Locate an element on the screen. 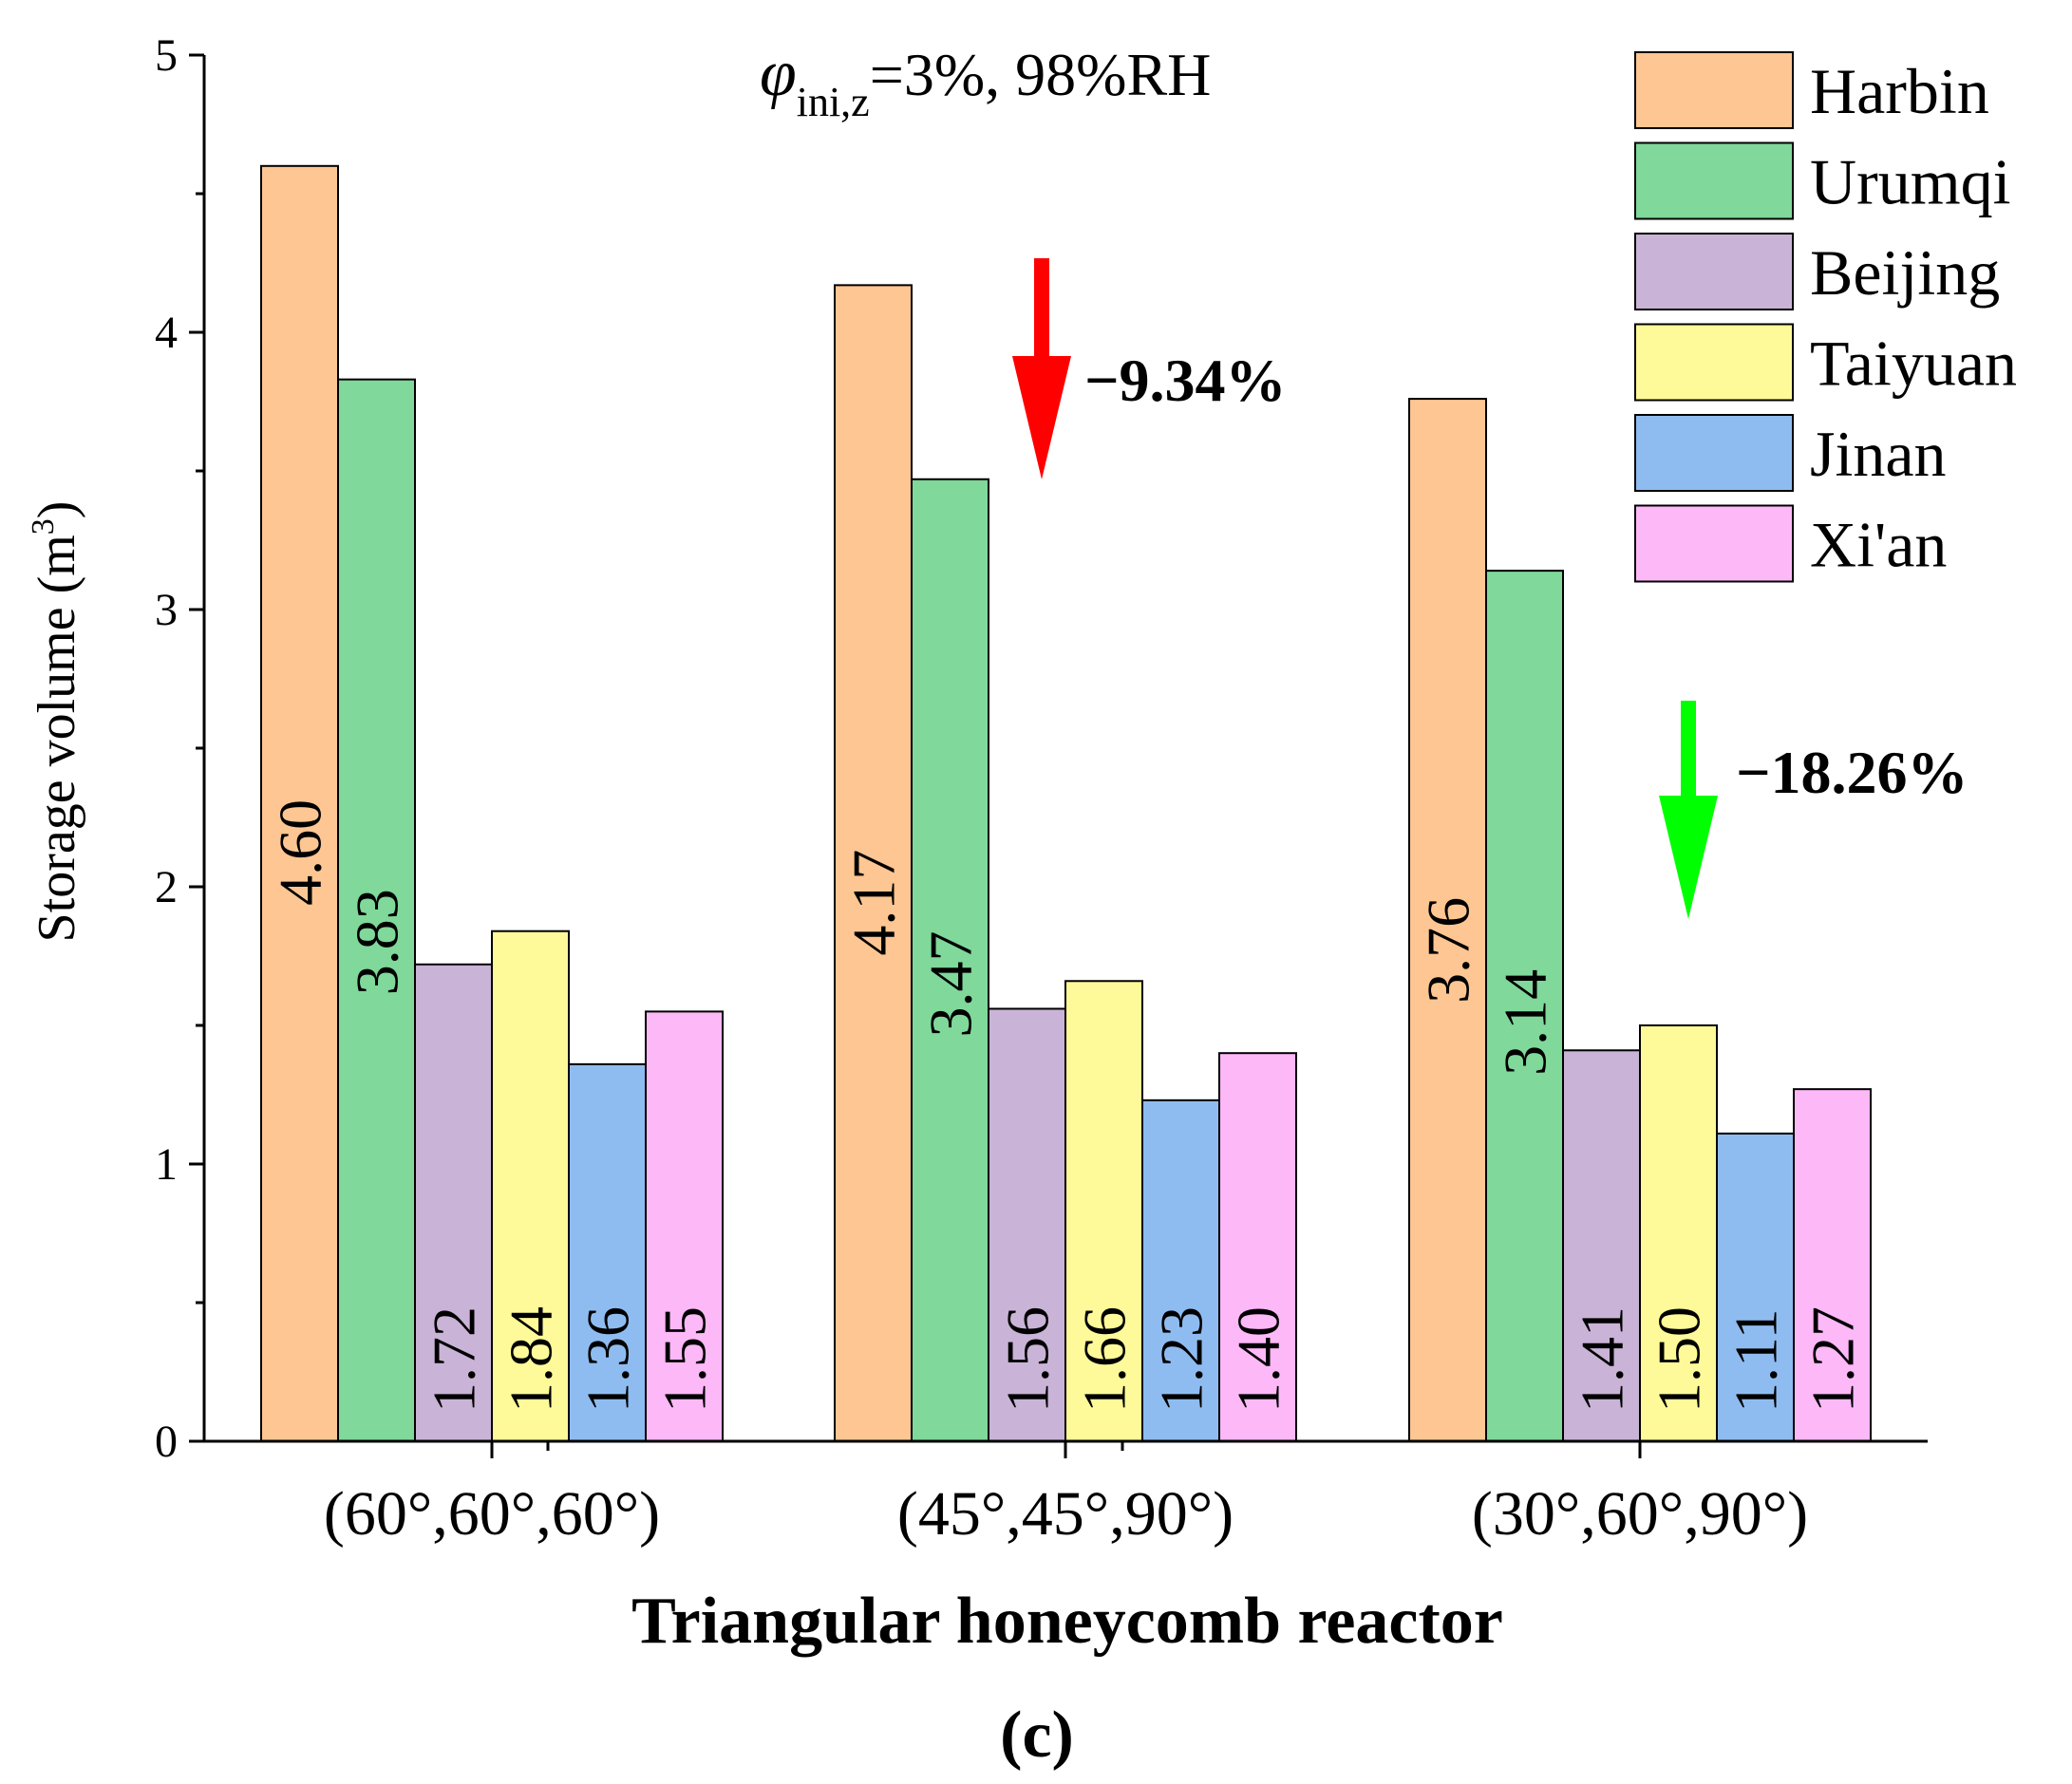 Image resolution: width=2072 pixels, height=1784 pixels. y-tick-label: 3 is located at coordinates (166, 610).